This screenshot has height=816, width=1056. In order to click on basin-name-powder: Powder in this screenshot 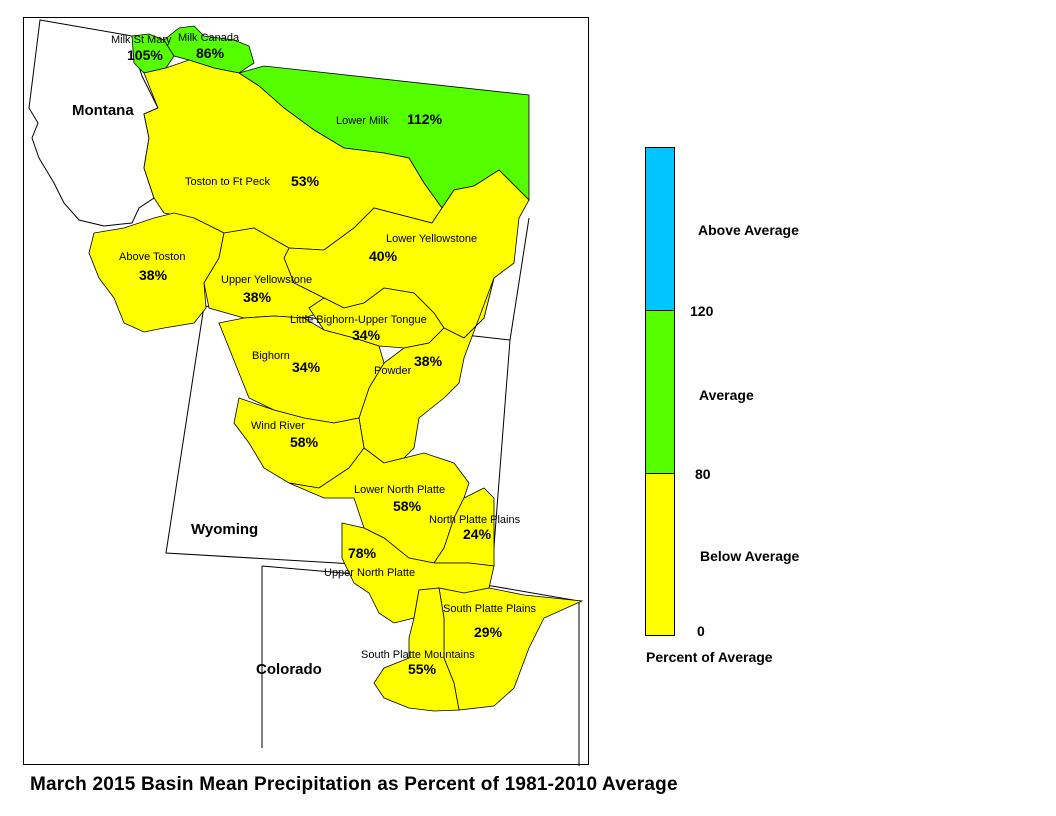, I will do `click(393, 371)`.